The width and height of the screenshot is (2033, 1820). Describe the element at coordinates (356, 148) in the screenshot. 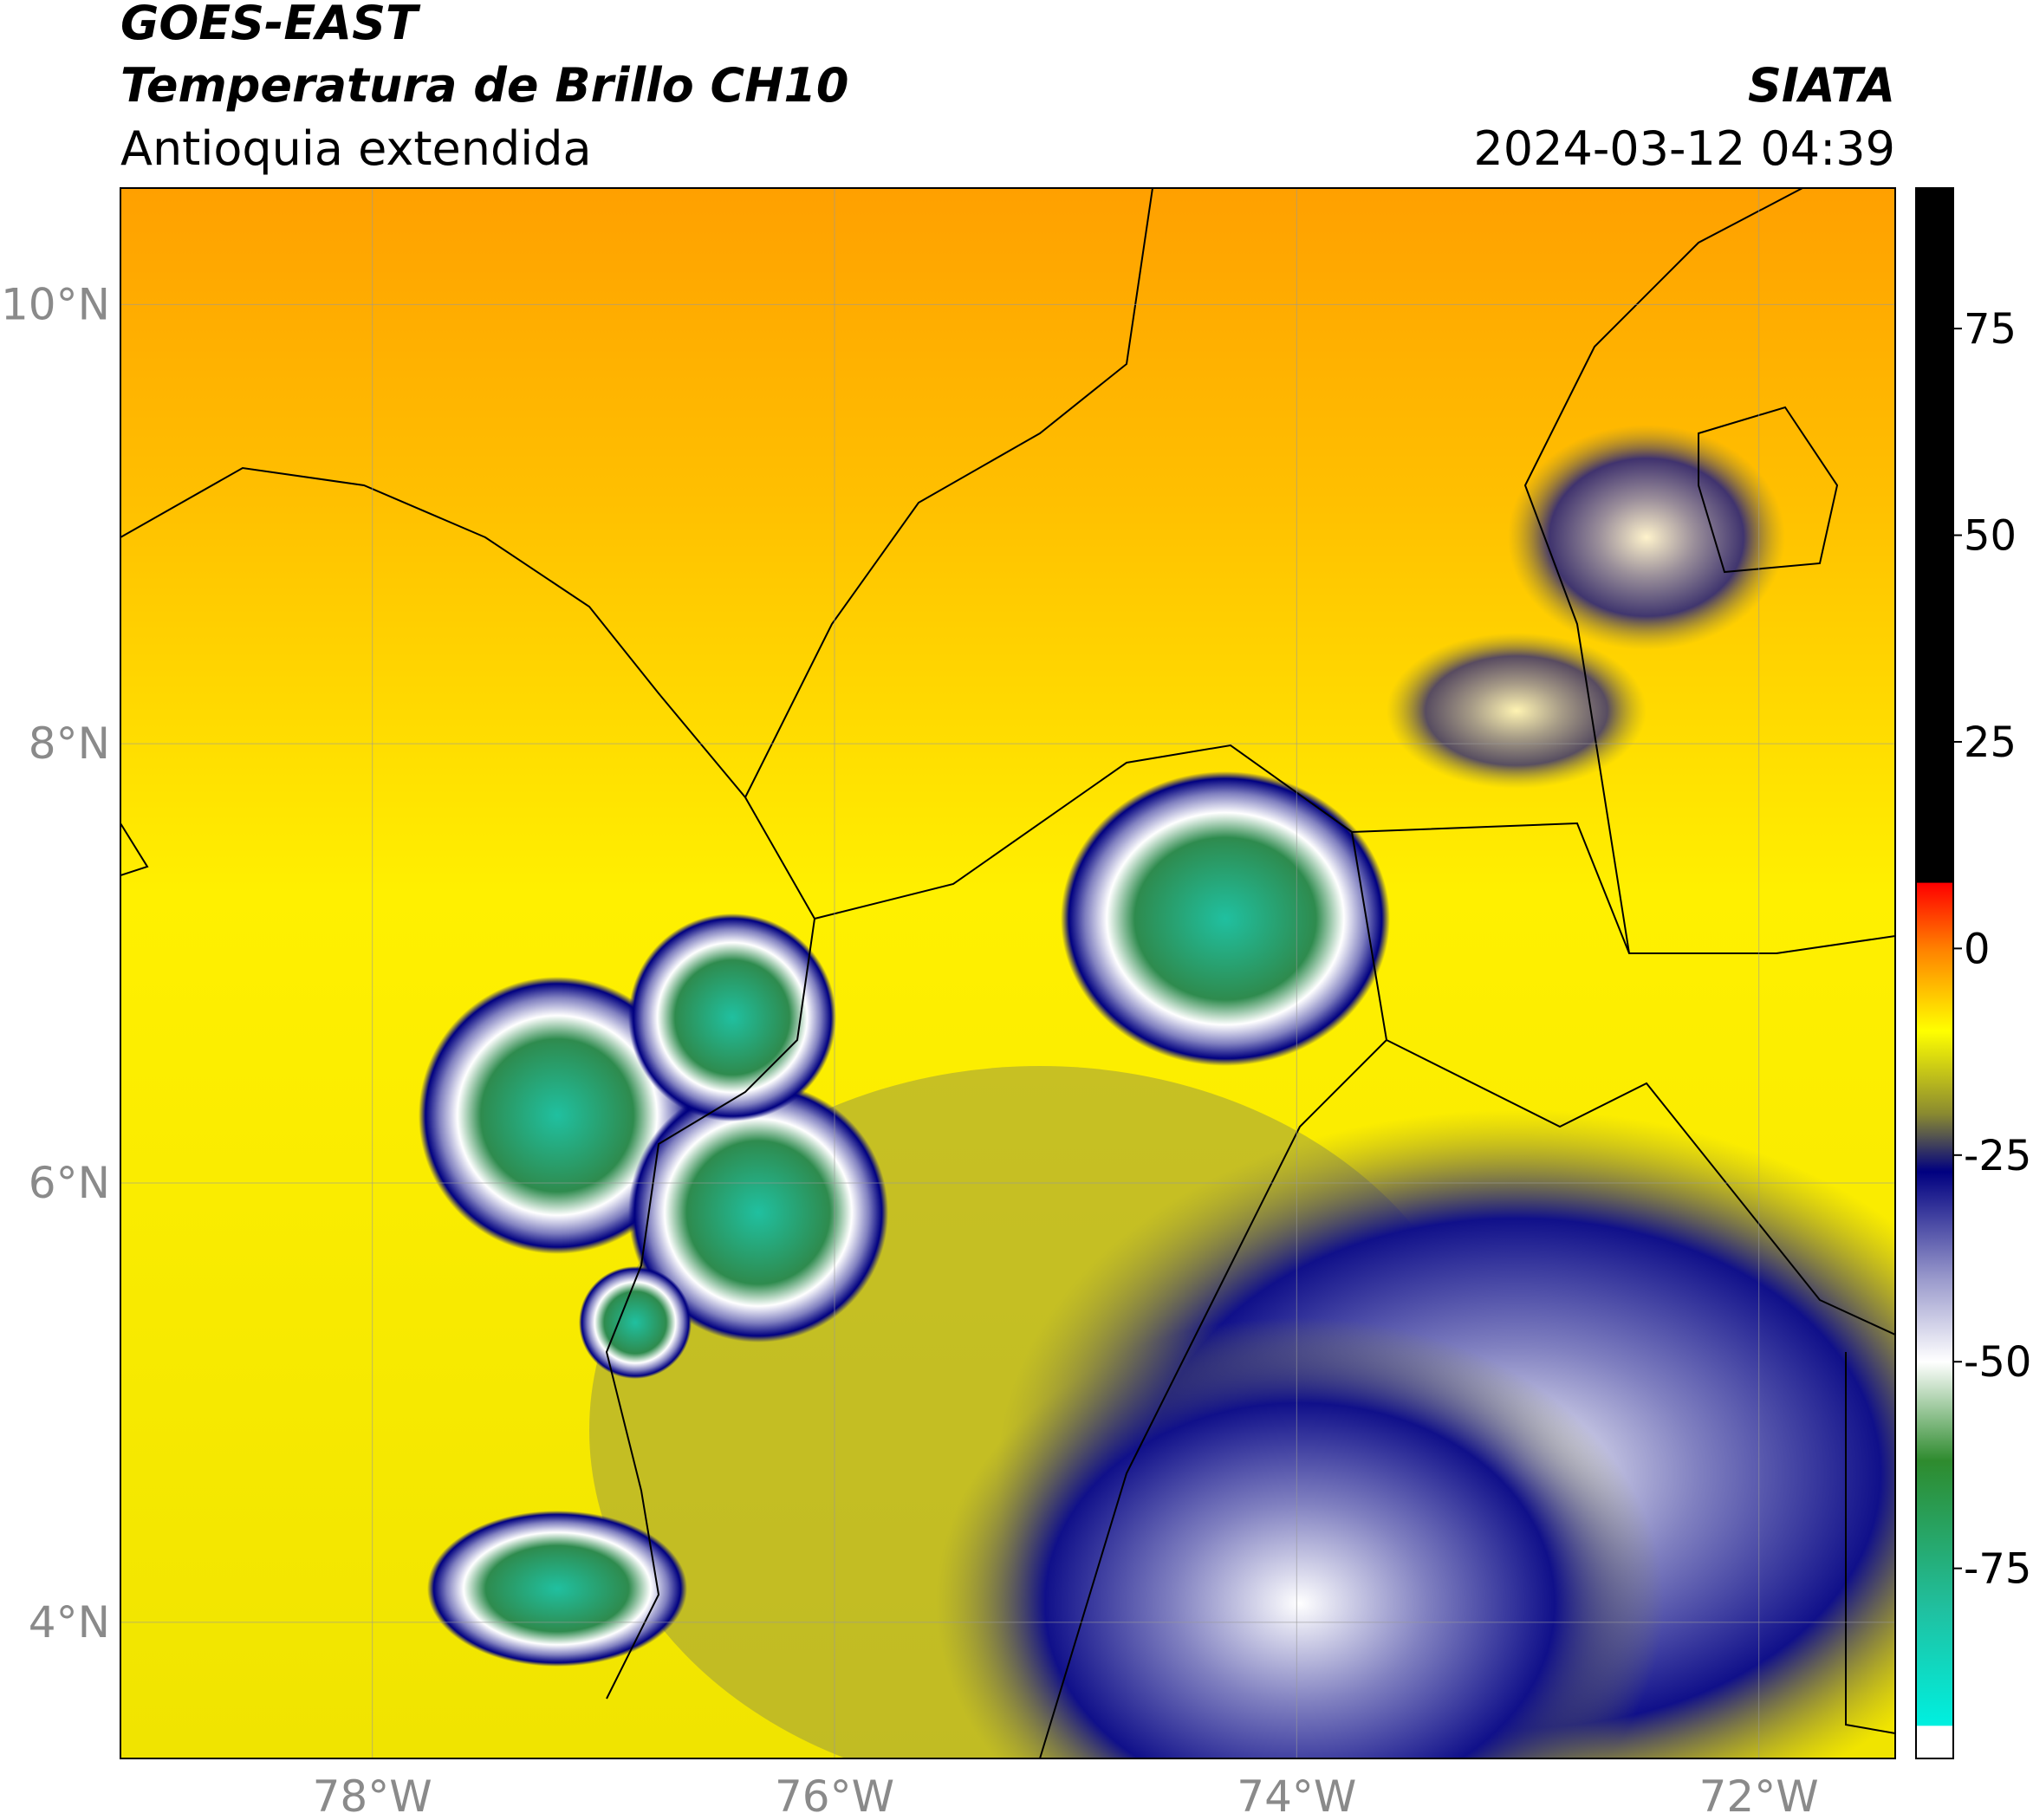

I see `region: Antioquia extendida` at that location.